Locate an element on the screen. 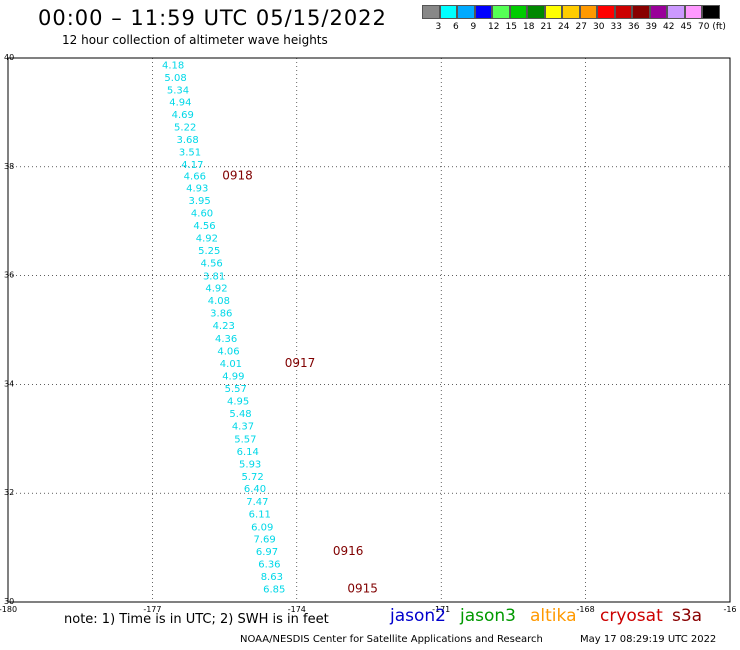 The image size is (740, 650). satellite-label-jason3: jason3 is located at coordinates (488, 616).